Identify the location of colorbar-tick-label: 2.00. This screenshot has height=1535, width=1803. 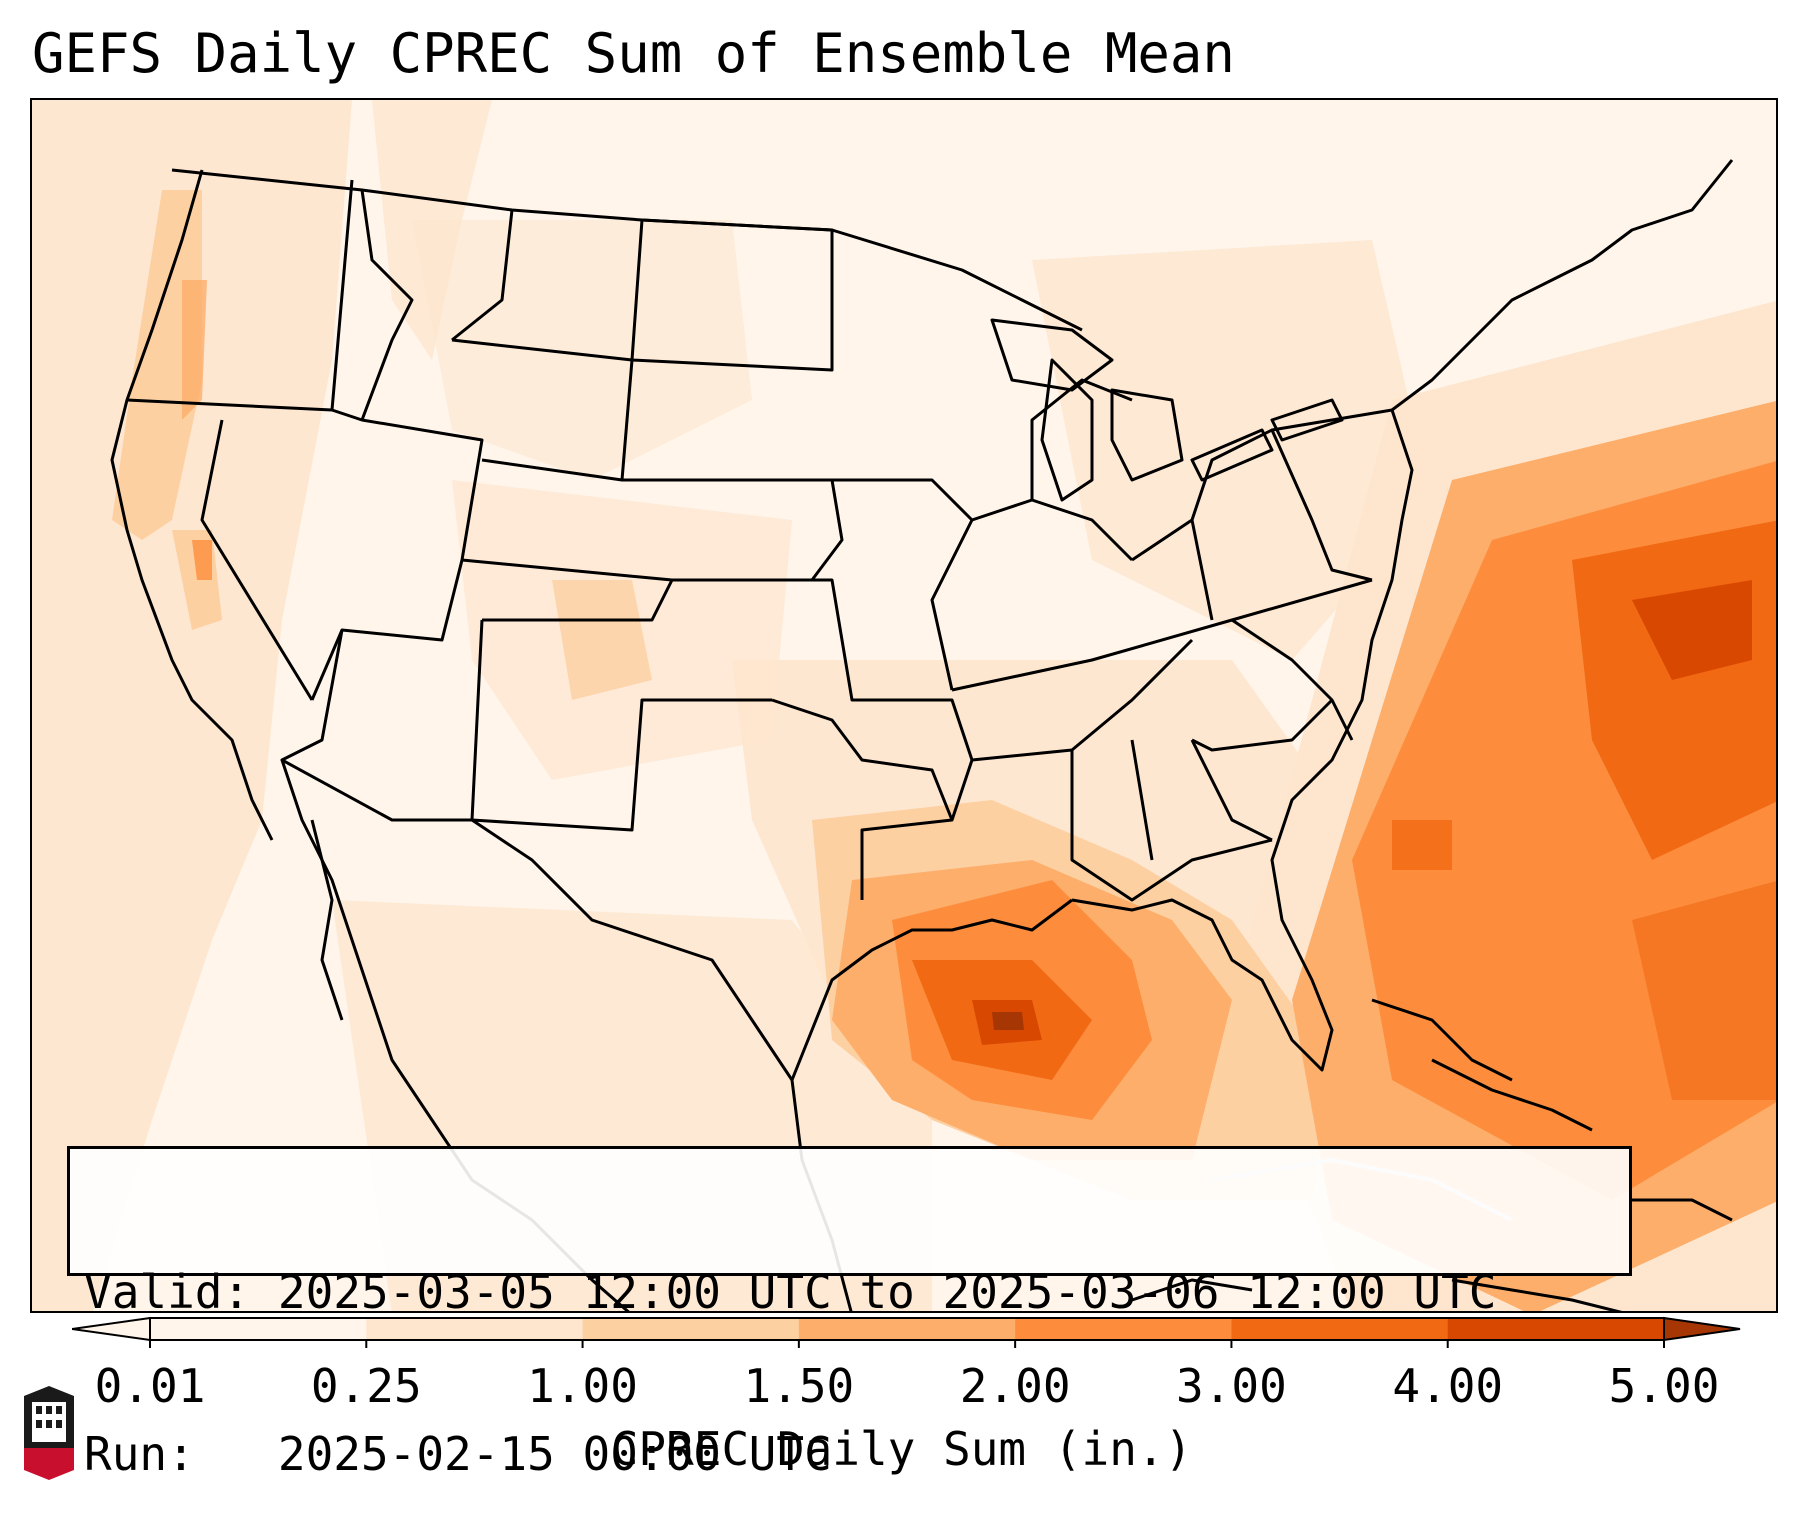
(1015, 1386).